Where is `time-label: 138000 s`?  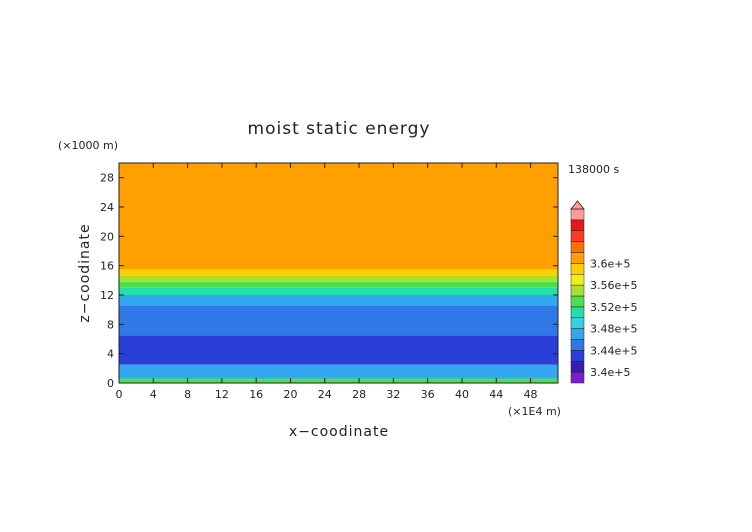
time-label: 138000 s is located at coordinates (593, 169).